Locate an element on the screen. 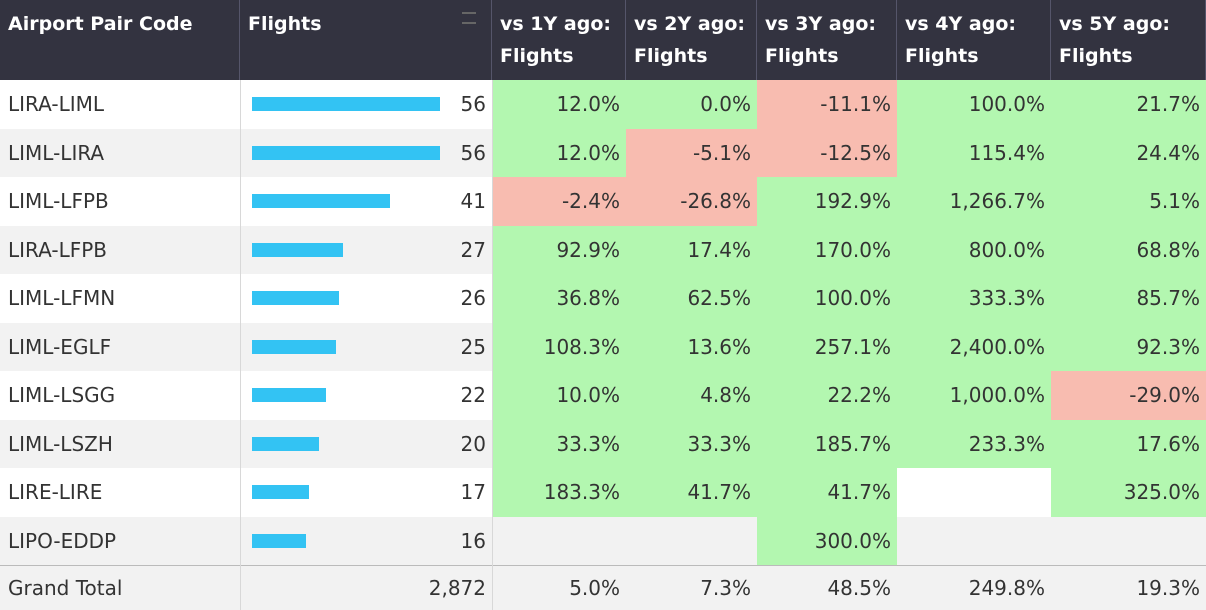 This screenshot has height=610, width=1206. flights-value: 20 is located at coordinates (473, 443).